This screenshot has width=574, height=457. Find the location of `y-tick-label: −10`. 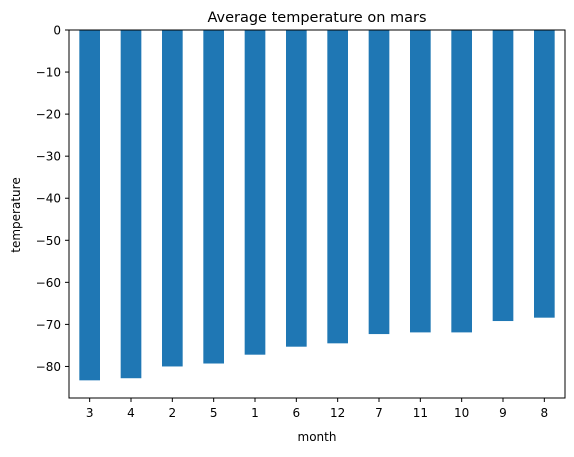

y-tick-label: −10 is located at coordinates (48, 73).